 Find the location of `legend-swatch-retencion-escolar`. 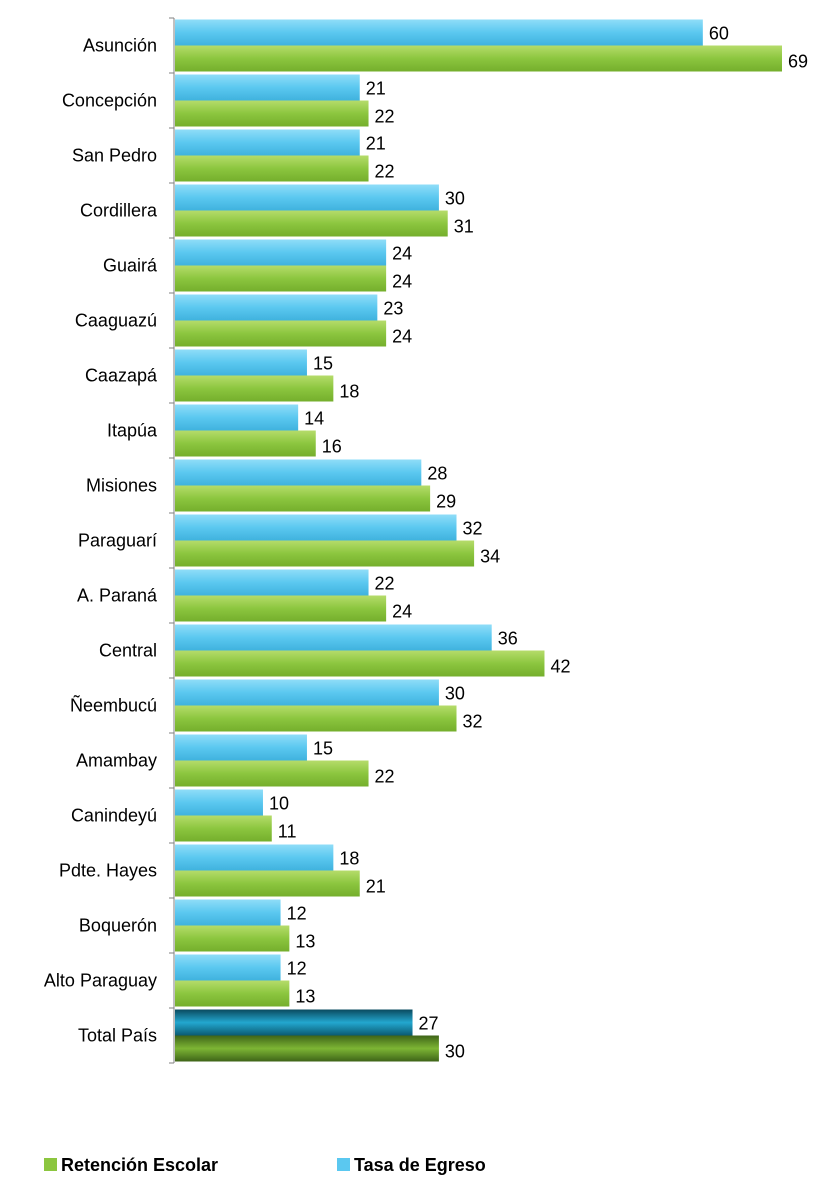

legend-swatch-retencion-escolar is located at coordinates (50, 1164).